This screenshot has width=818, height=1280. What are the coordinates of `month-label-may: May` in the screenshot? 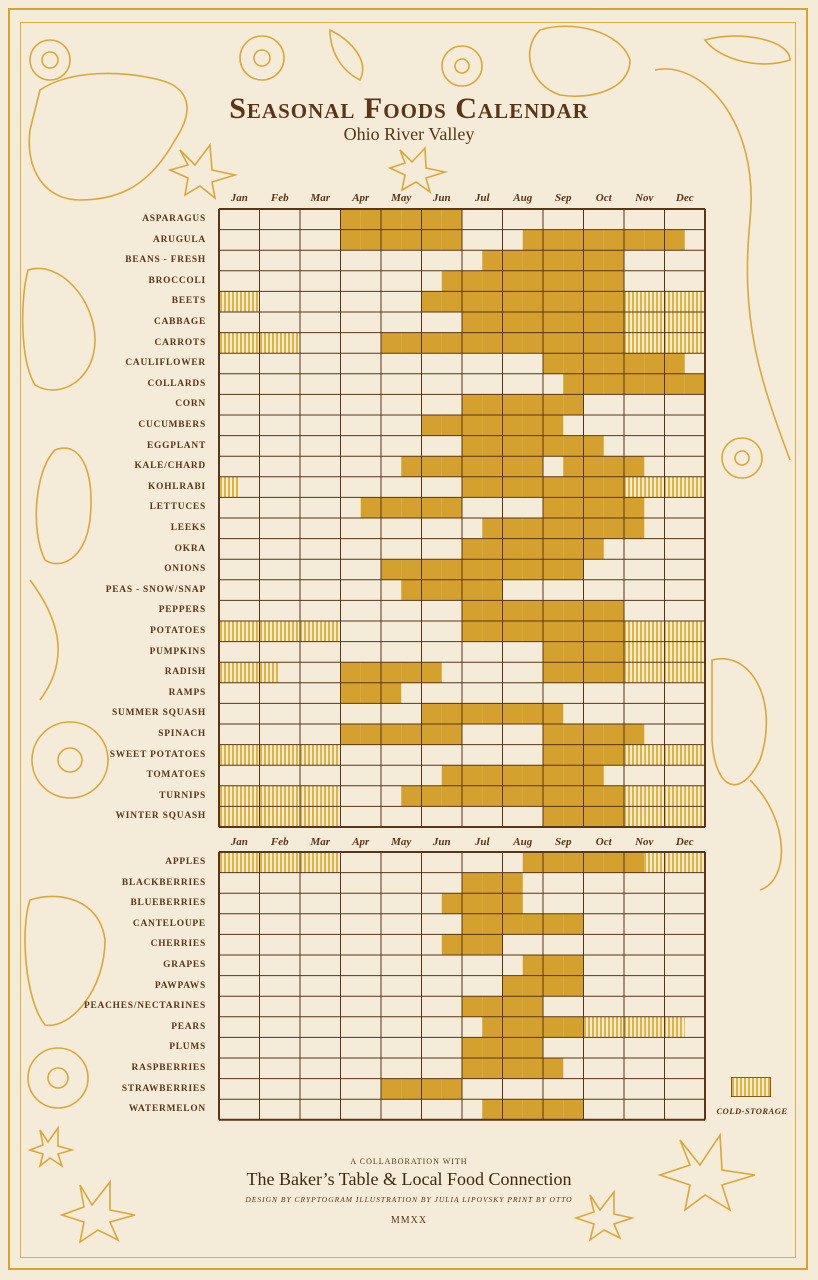 It's located at (401, 842).